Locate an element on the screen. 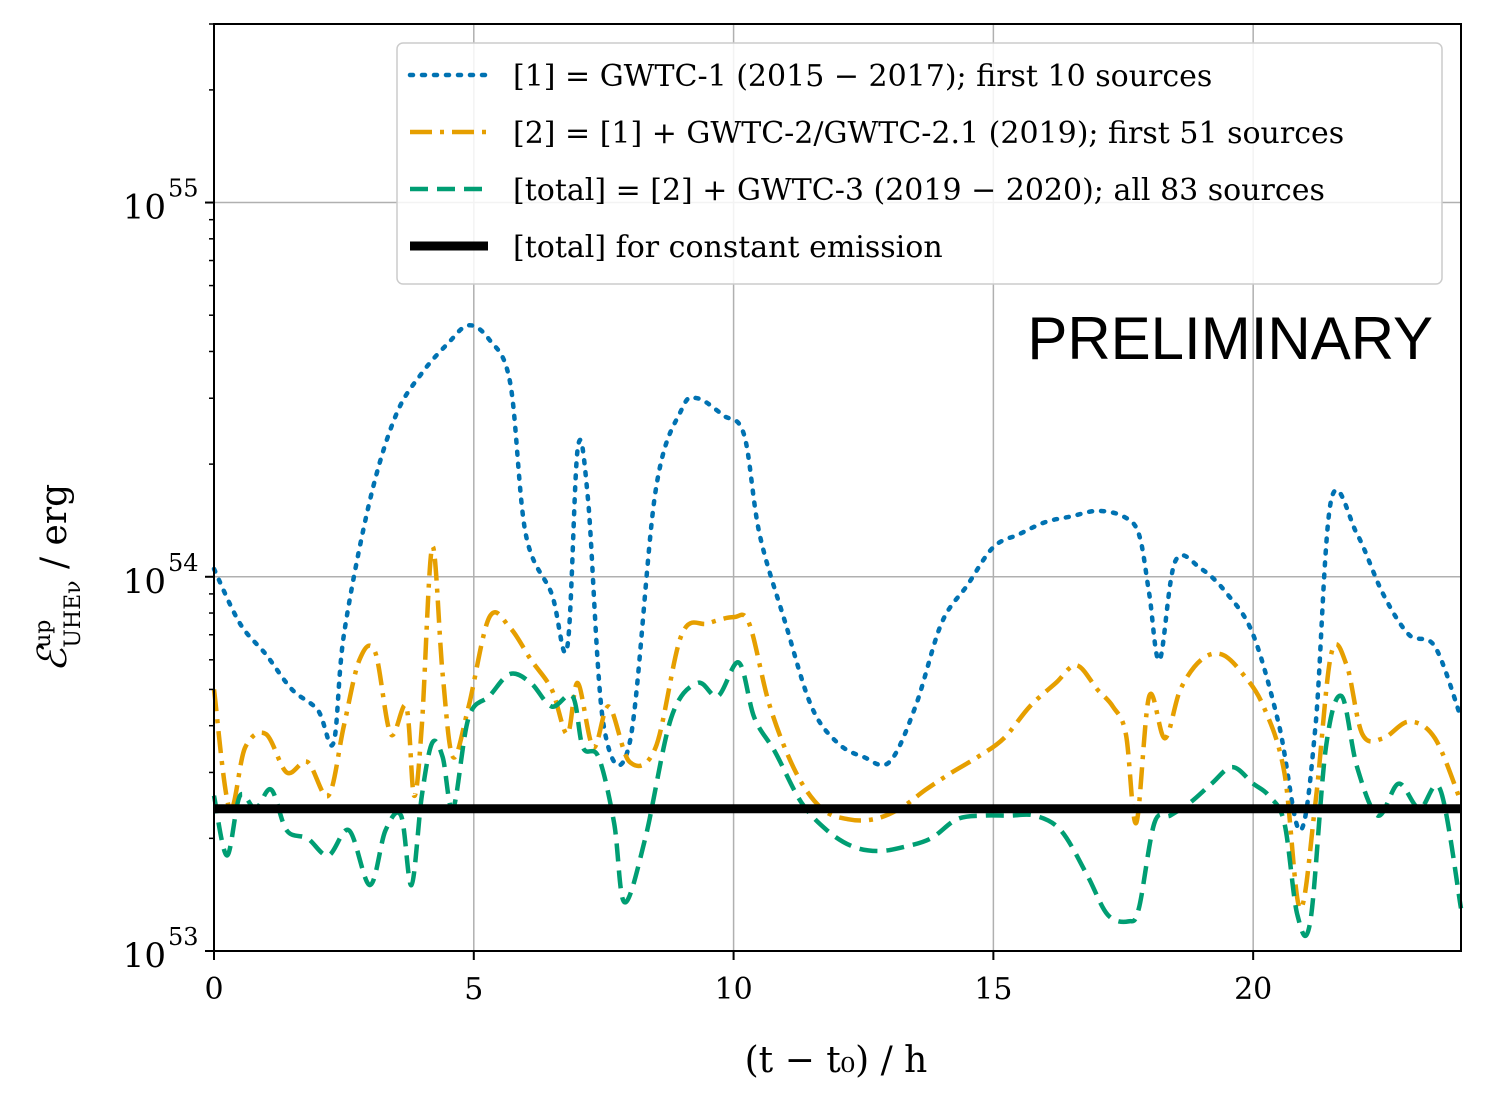 Image resolution: width=1489 pixels, height=1099 pixels. x-tick-label: 0 is located at coordinates (213, 989).